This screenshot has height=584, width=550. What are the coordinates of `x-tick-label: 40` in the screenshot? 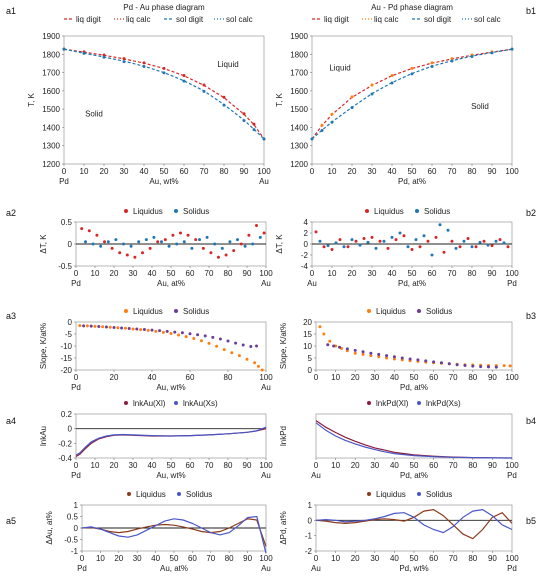 It's located at (392, 273).